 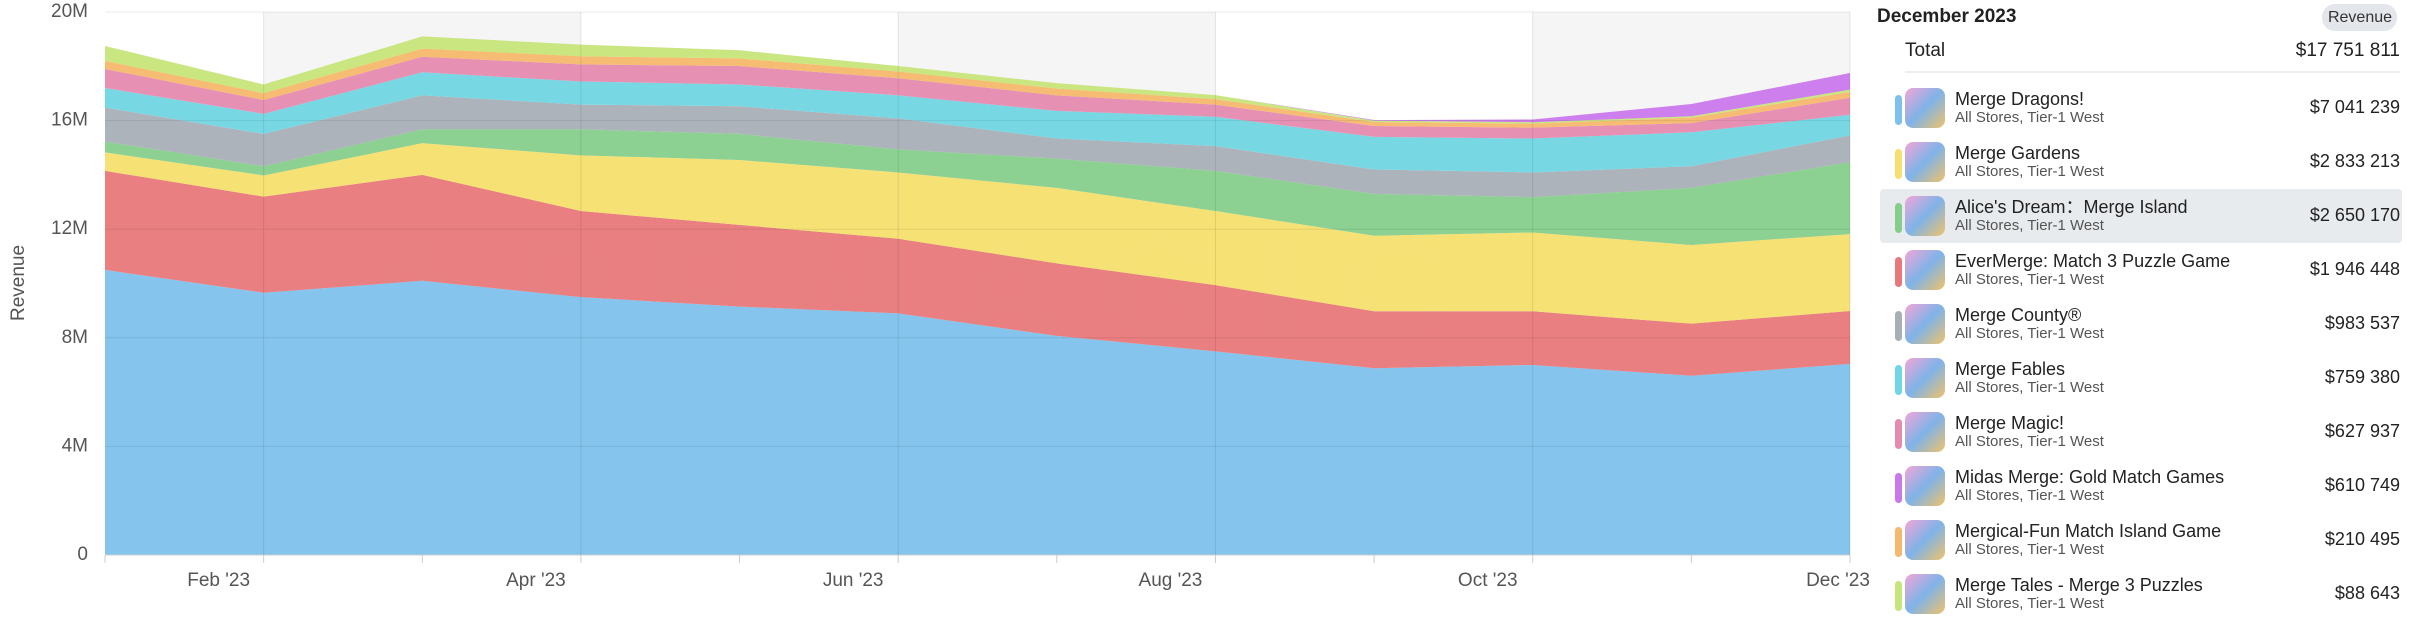 What do you see at coordinates (2010, 369) in the screenshot?
I see `app-name: Merge Fables` at bounding box center [2010, 369].